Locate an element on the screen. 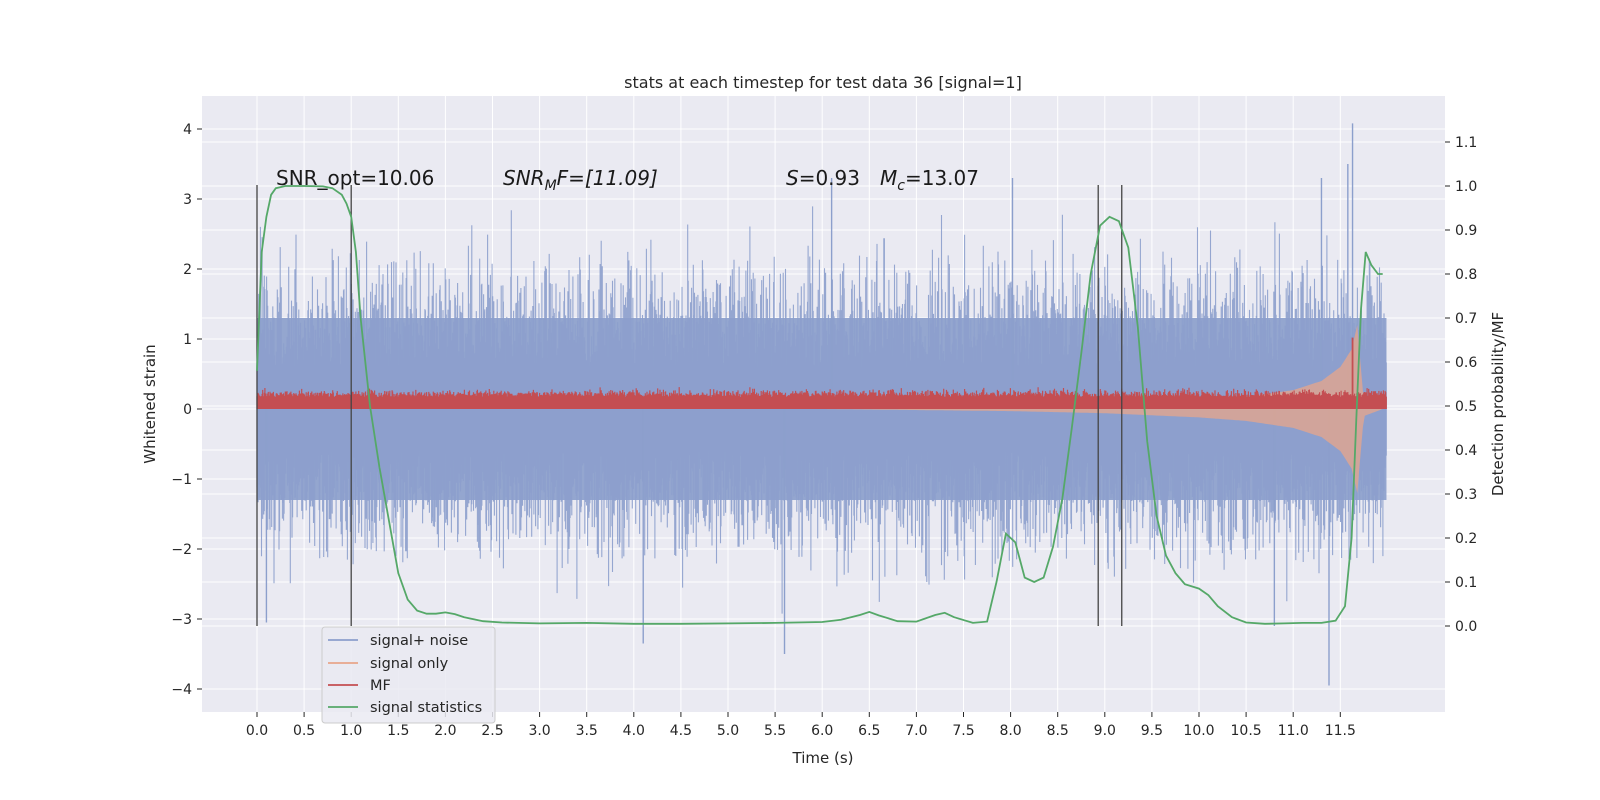 The width and height of the screenshot is (1600, 800). x-tick-label: 8.5 is located at coordinates (1058, 731).